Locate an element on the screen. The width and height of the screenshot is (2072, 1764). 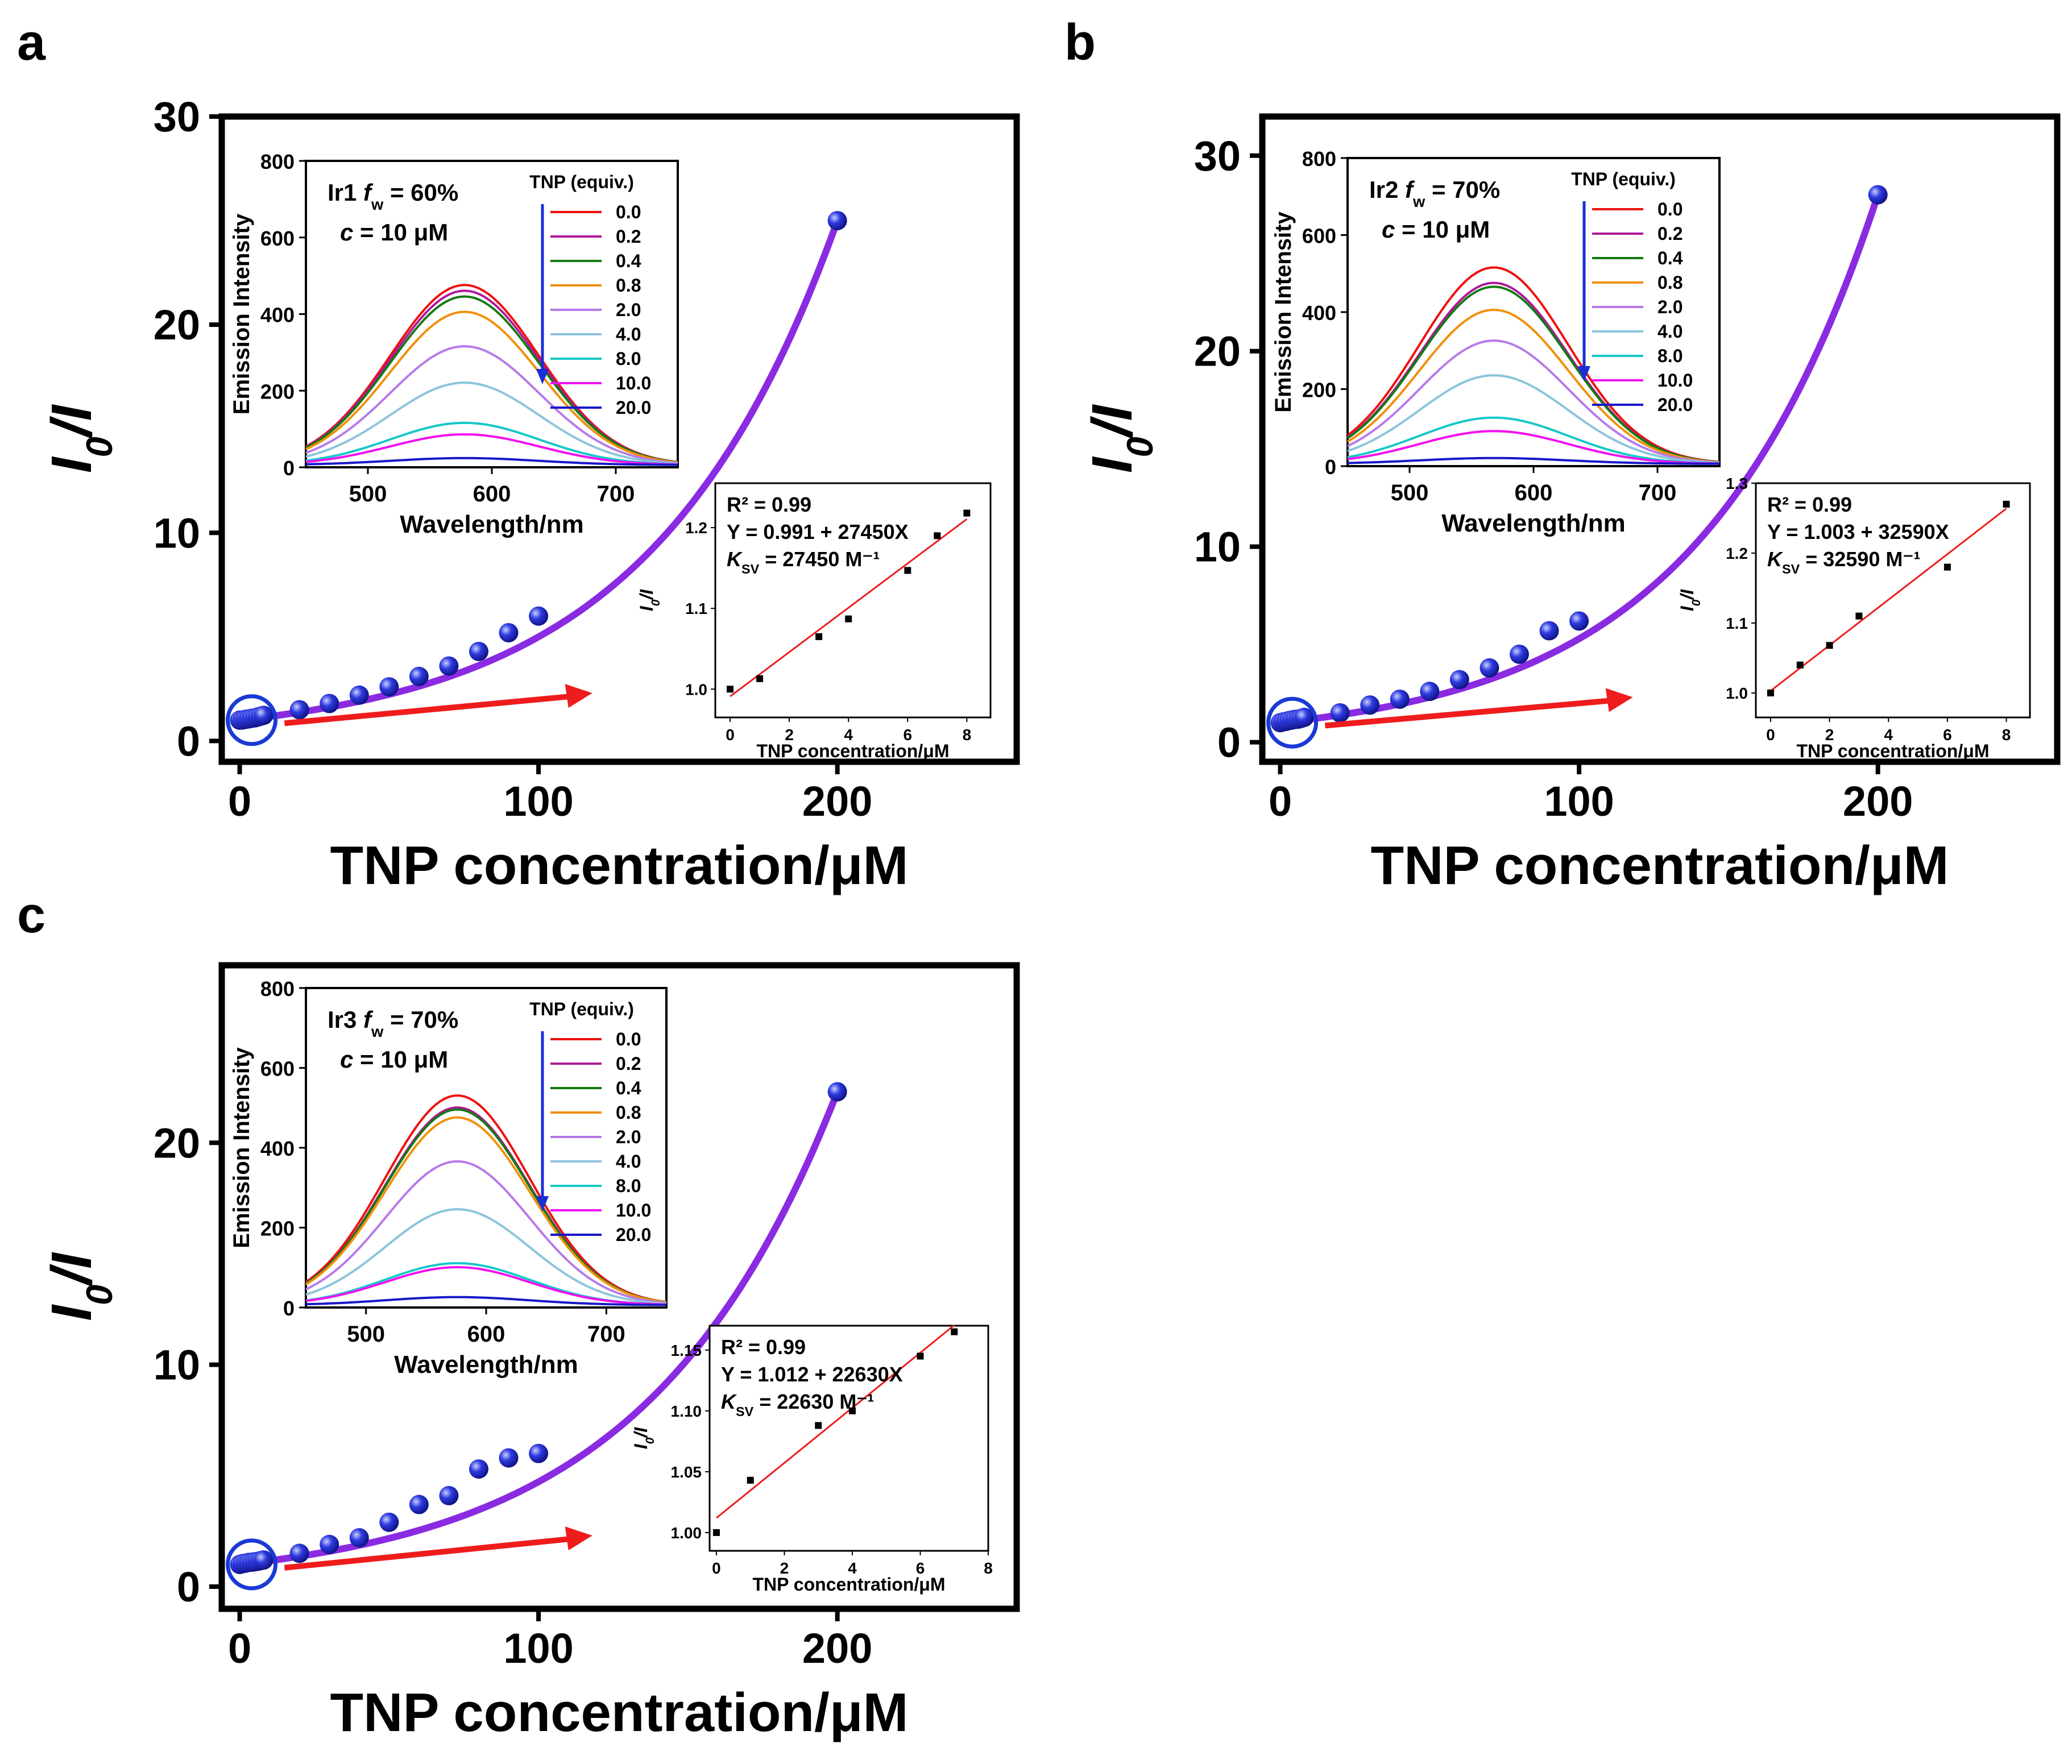
legend-label: 0.0 is located at coordinates (628, 212).